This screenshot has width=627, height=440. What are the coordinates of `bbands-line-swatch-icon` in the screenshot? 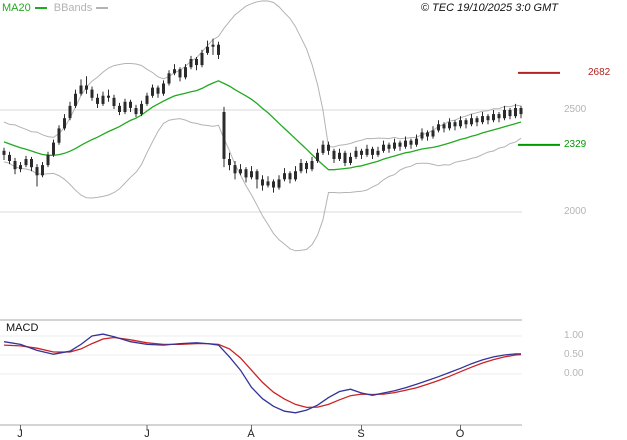 It's located at (102, 8).